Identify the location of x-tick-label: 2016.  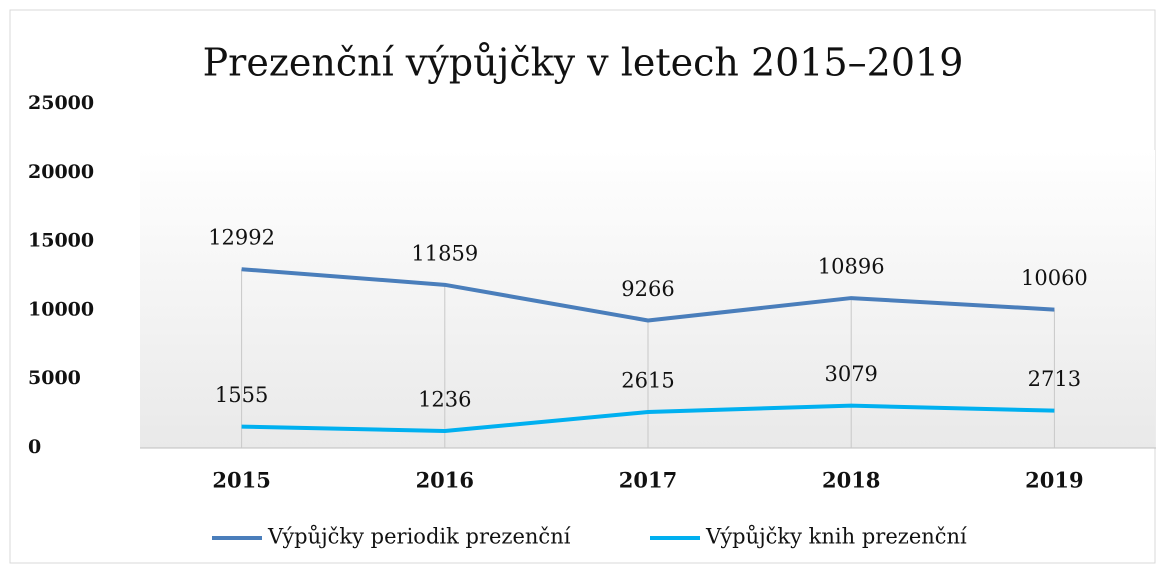
(445, 480).